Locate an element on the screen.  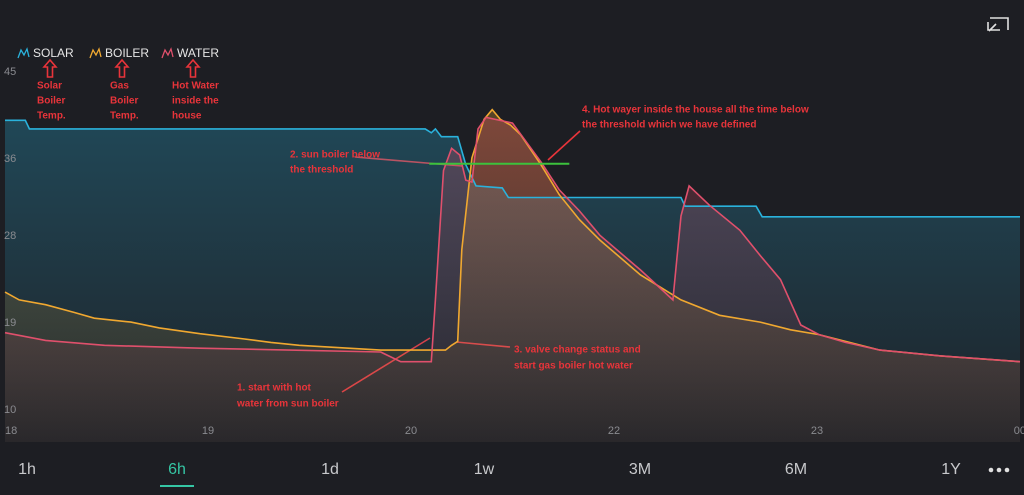
annotation-text: the threshold which we have defined is located at coordinates (669, 125).